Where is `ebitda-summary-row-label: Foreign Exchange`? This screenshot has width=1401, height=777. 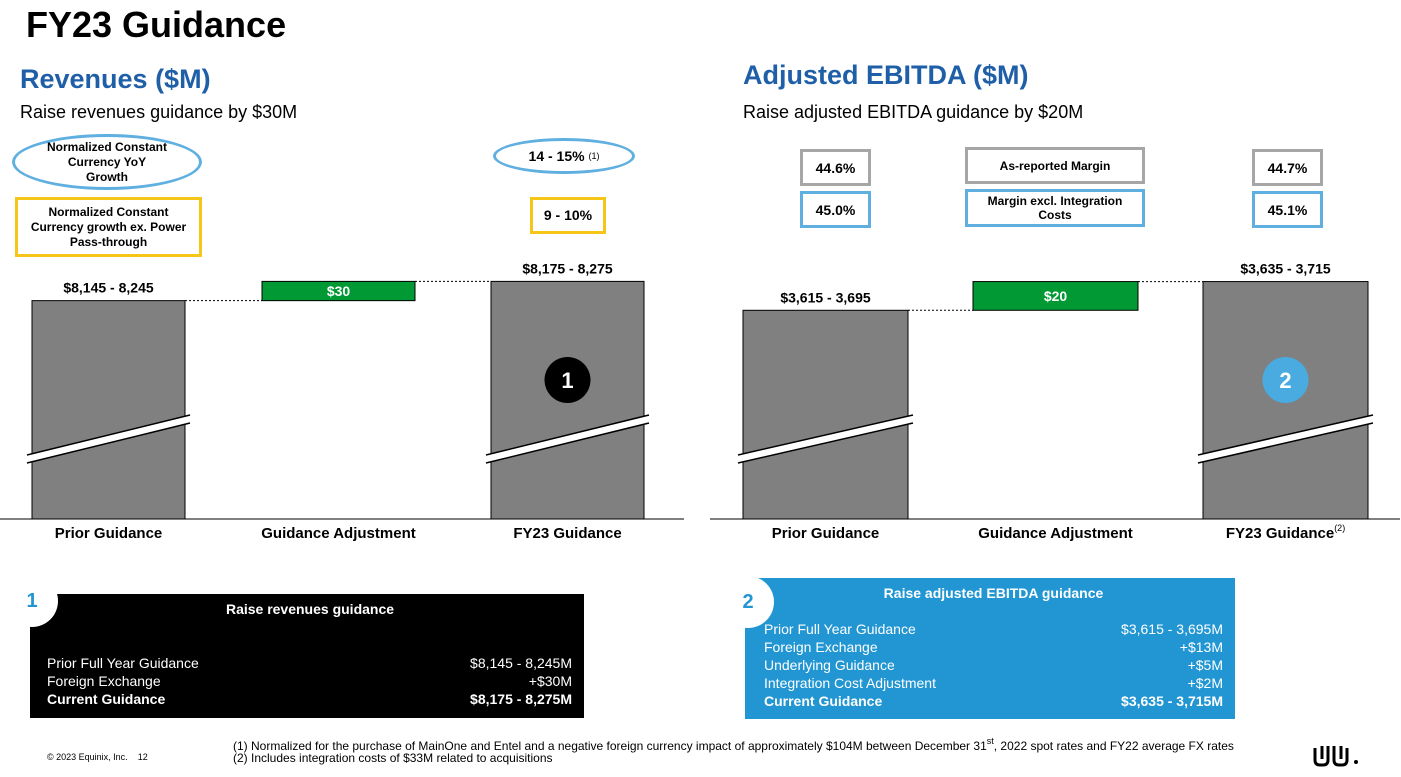
ebitda-summary-row-label: Foreign Exchange is located at coordinates (821, 647).